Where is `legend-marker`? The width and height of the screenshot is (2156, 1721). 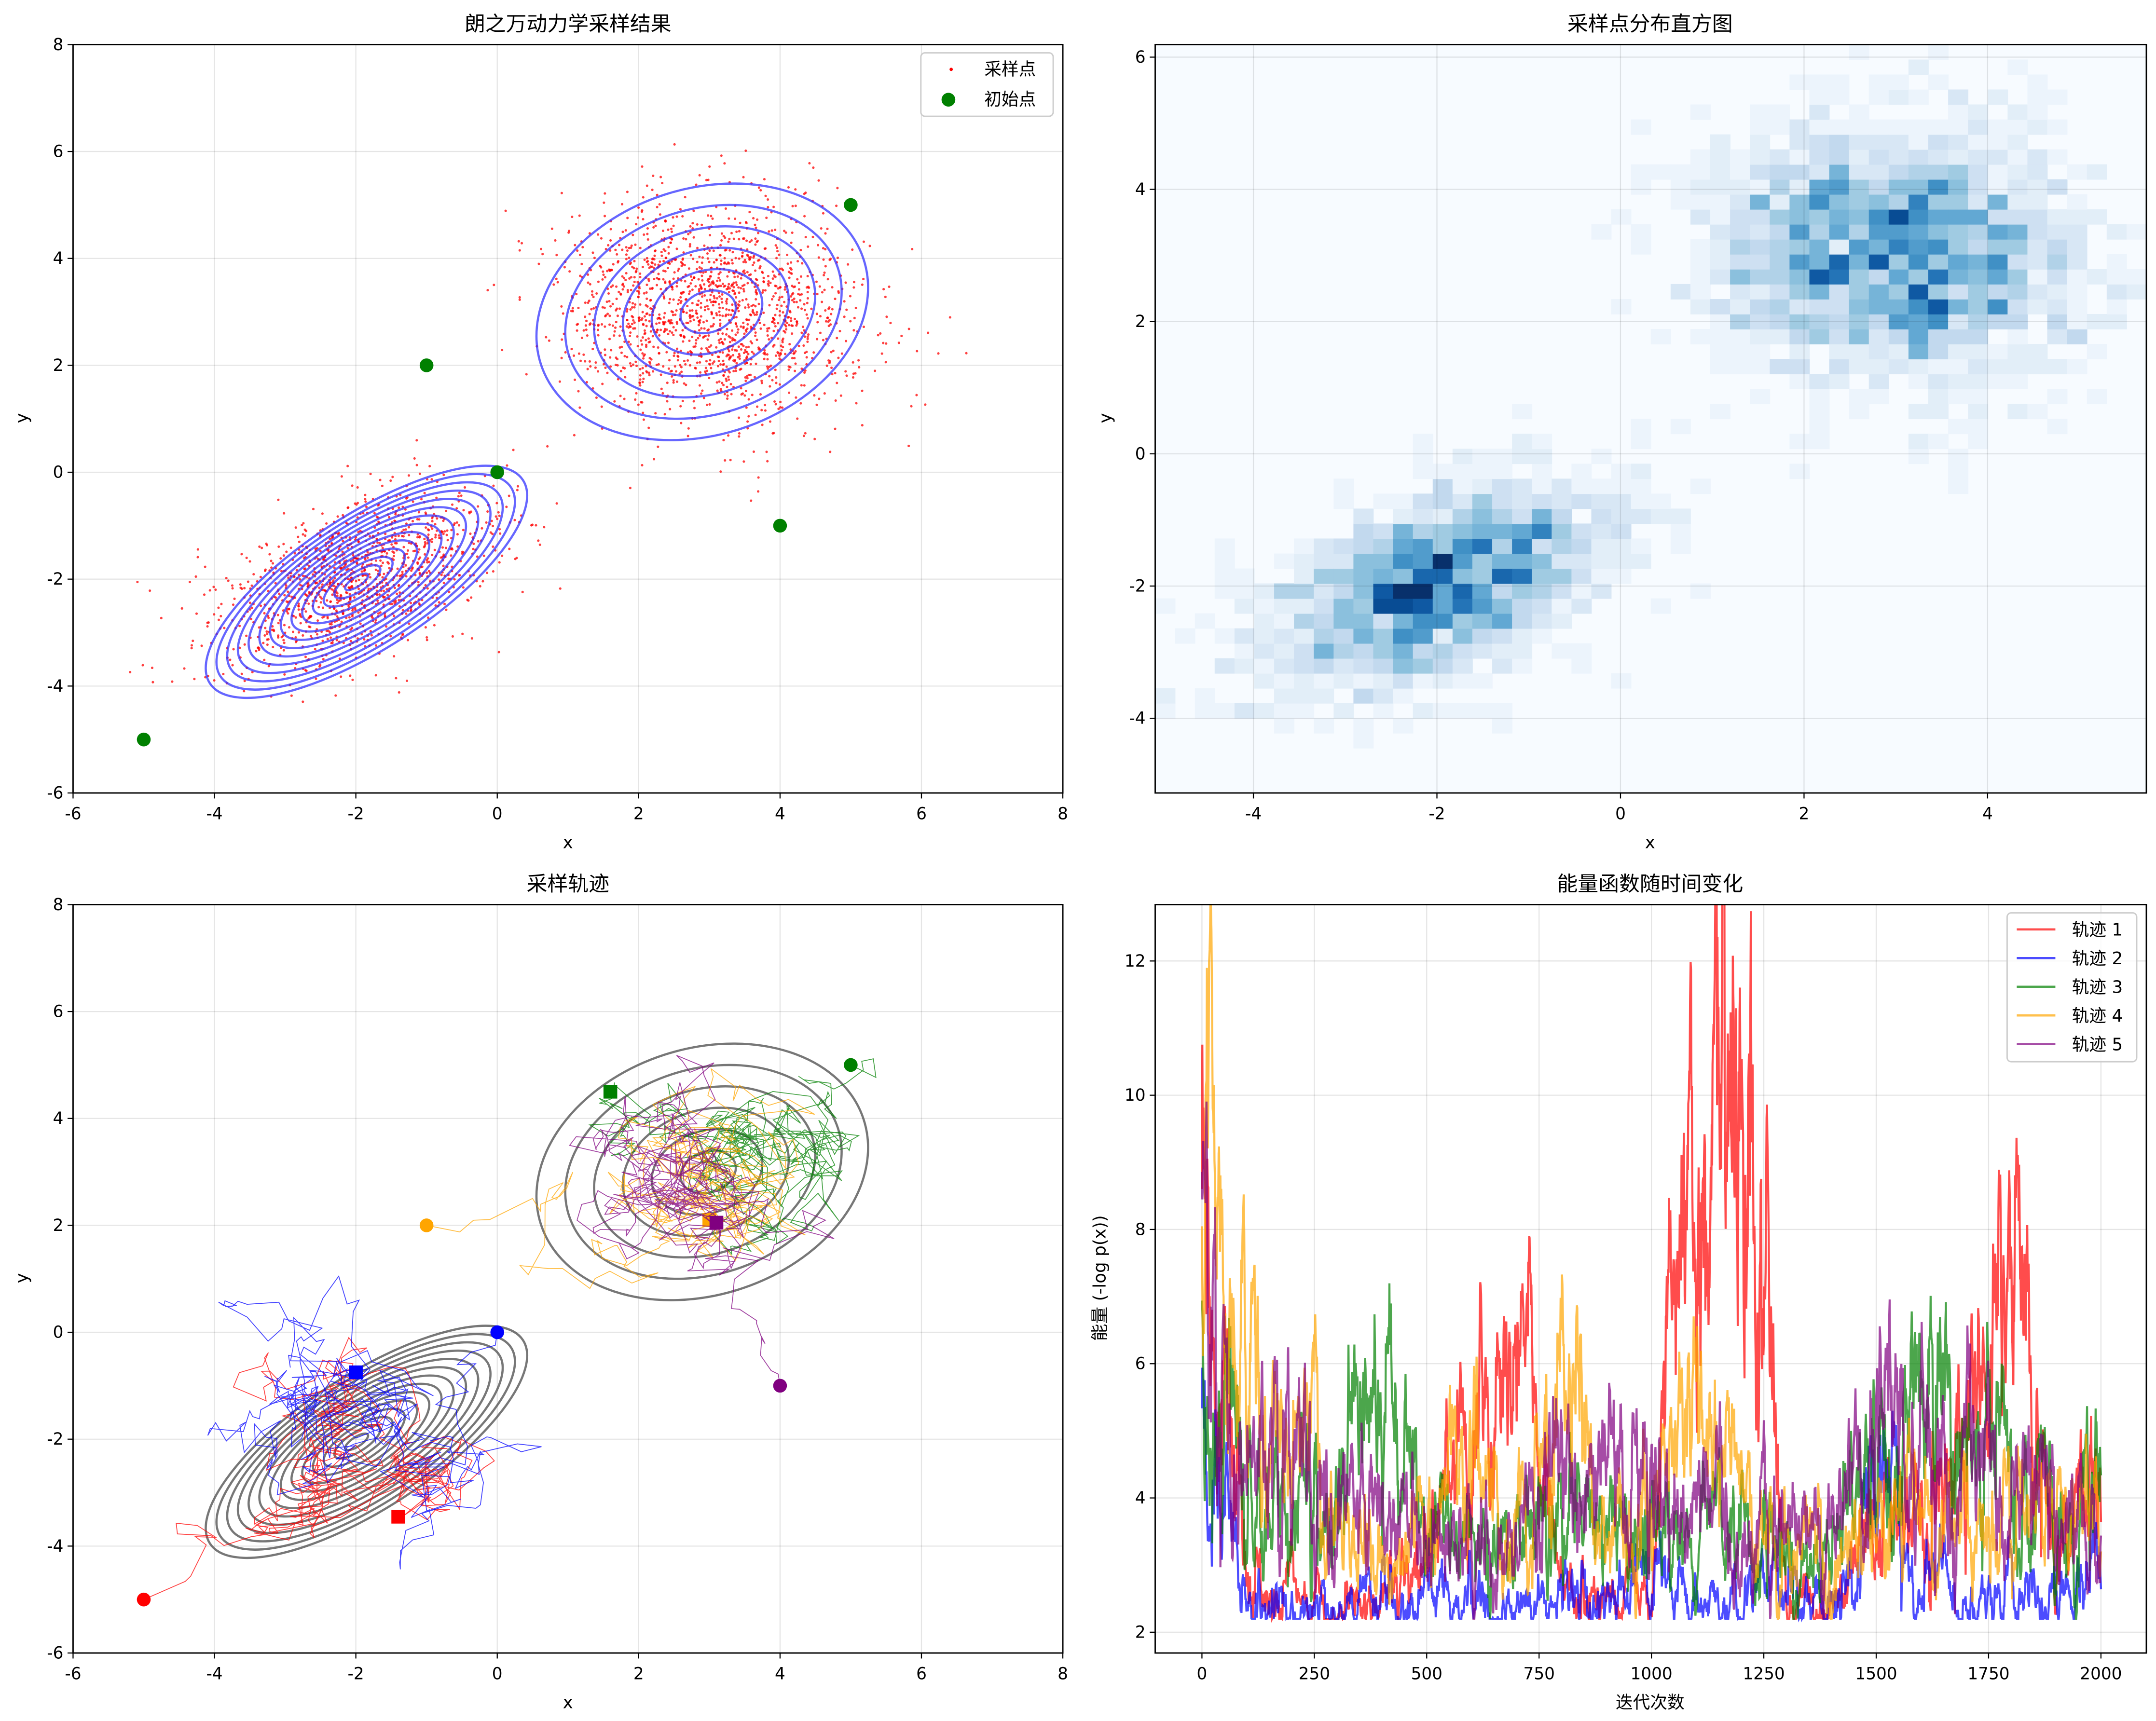
legend-marker is located at coordinates (948, 100).